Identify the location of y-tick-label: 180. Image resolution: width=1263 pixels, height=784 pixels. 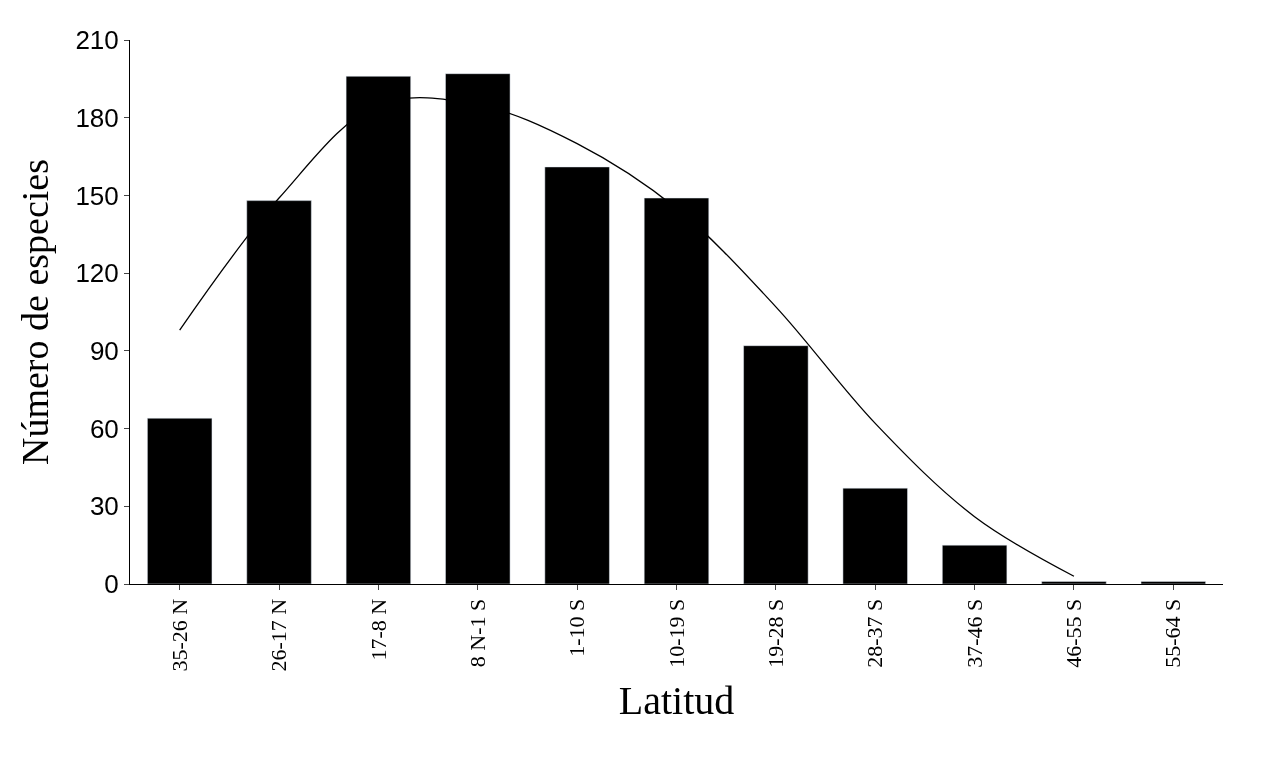
(97, 117).